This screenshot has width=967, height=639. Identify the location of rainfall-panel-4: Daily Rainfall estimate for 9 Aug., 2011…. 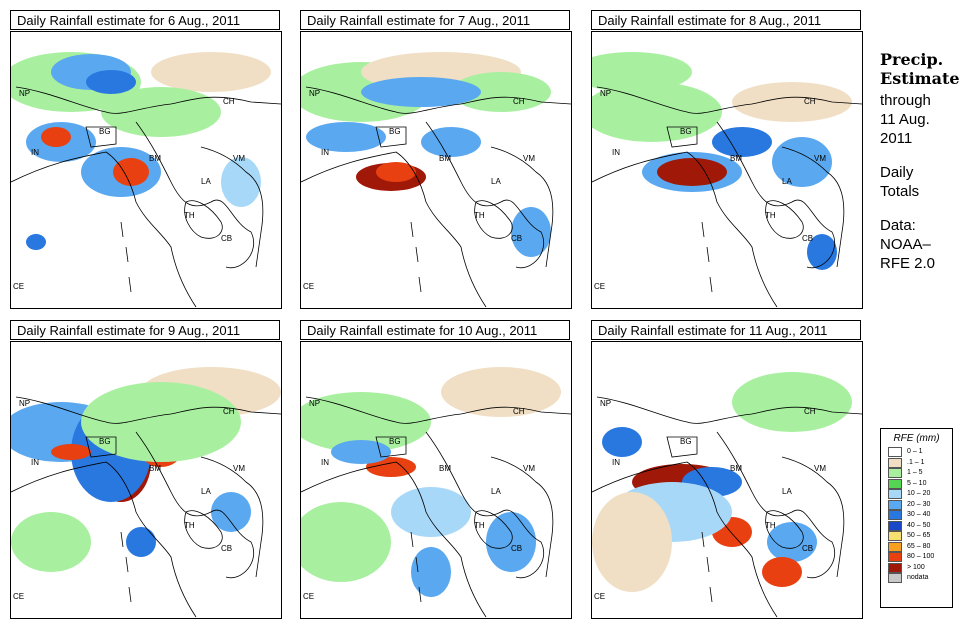
(146, 469).